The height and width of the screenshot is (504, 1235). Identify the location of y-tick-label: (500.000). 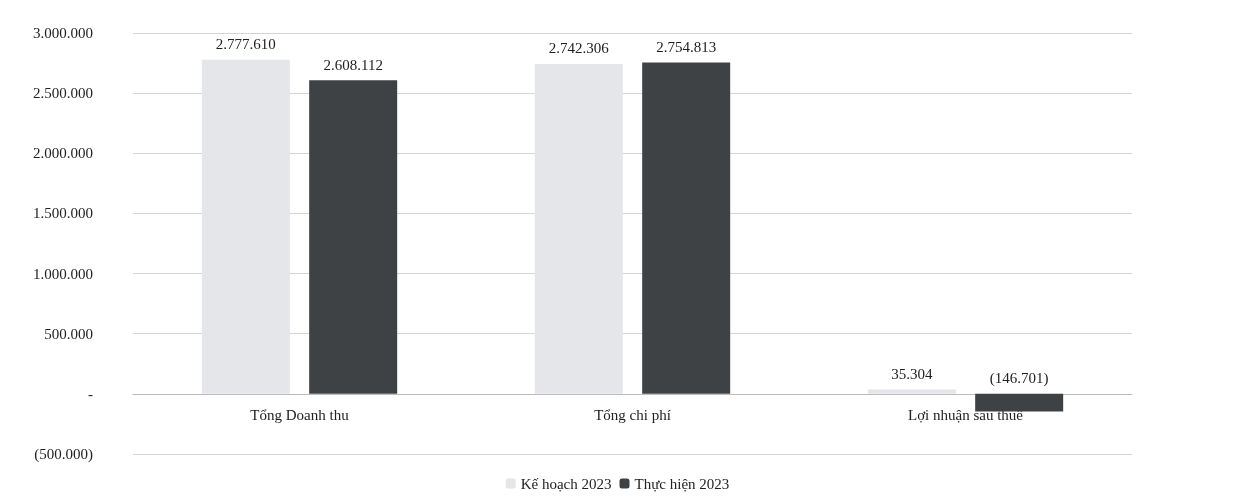
(63, 454).